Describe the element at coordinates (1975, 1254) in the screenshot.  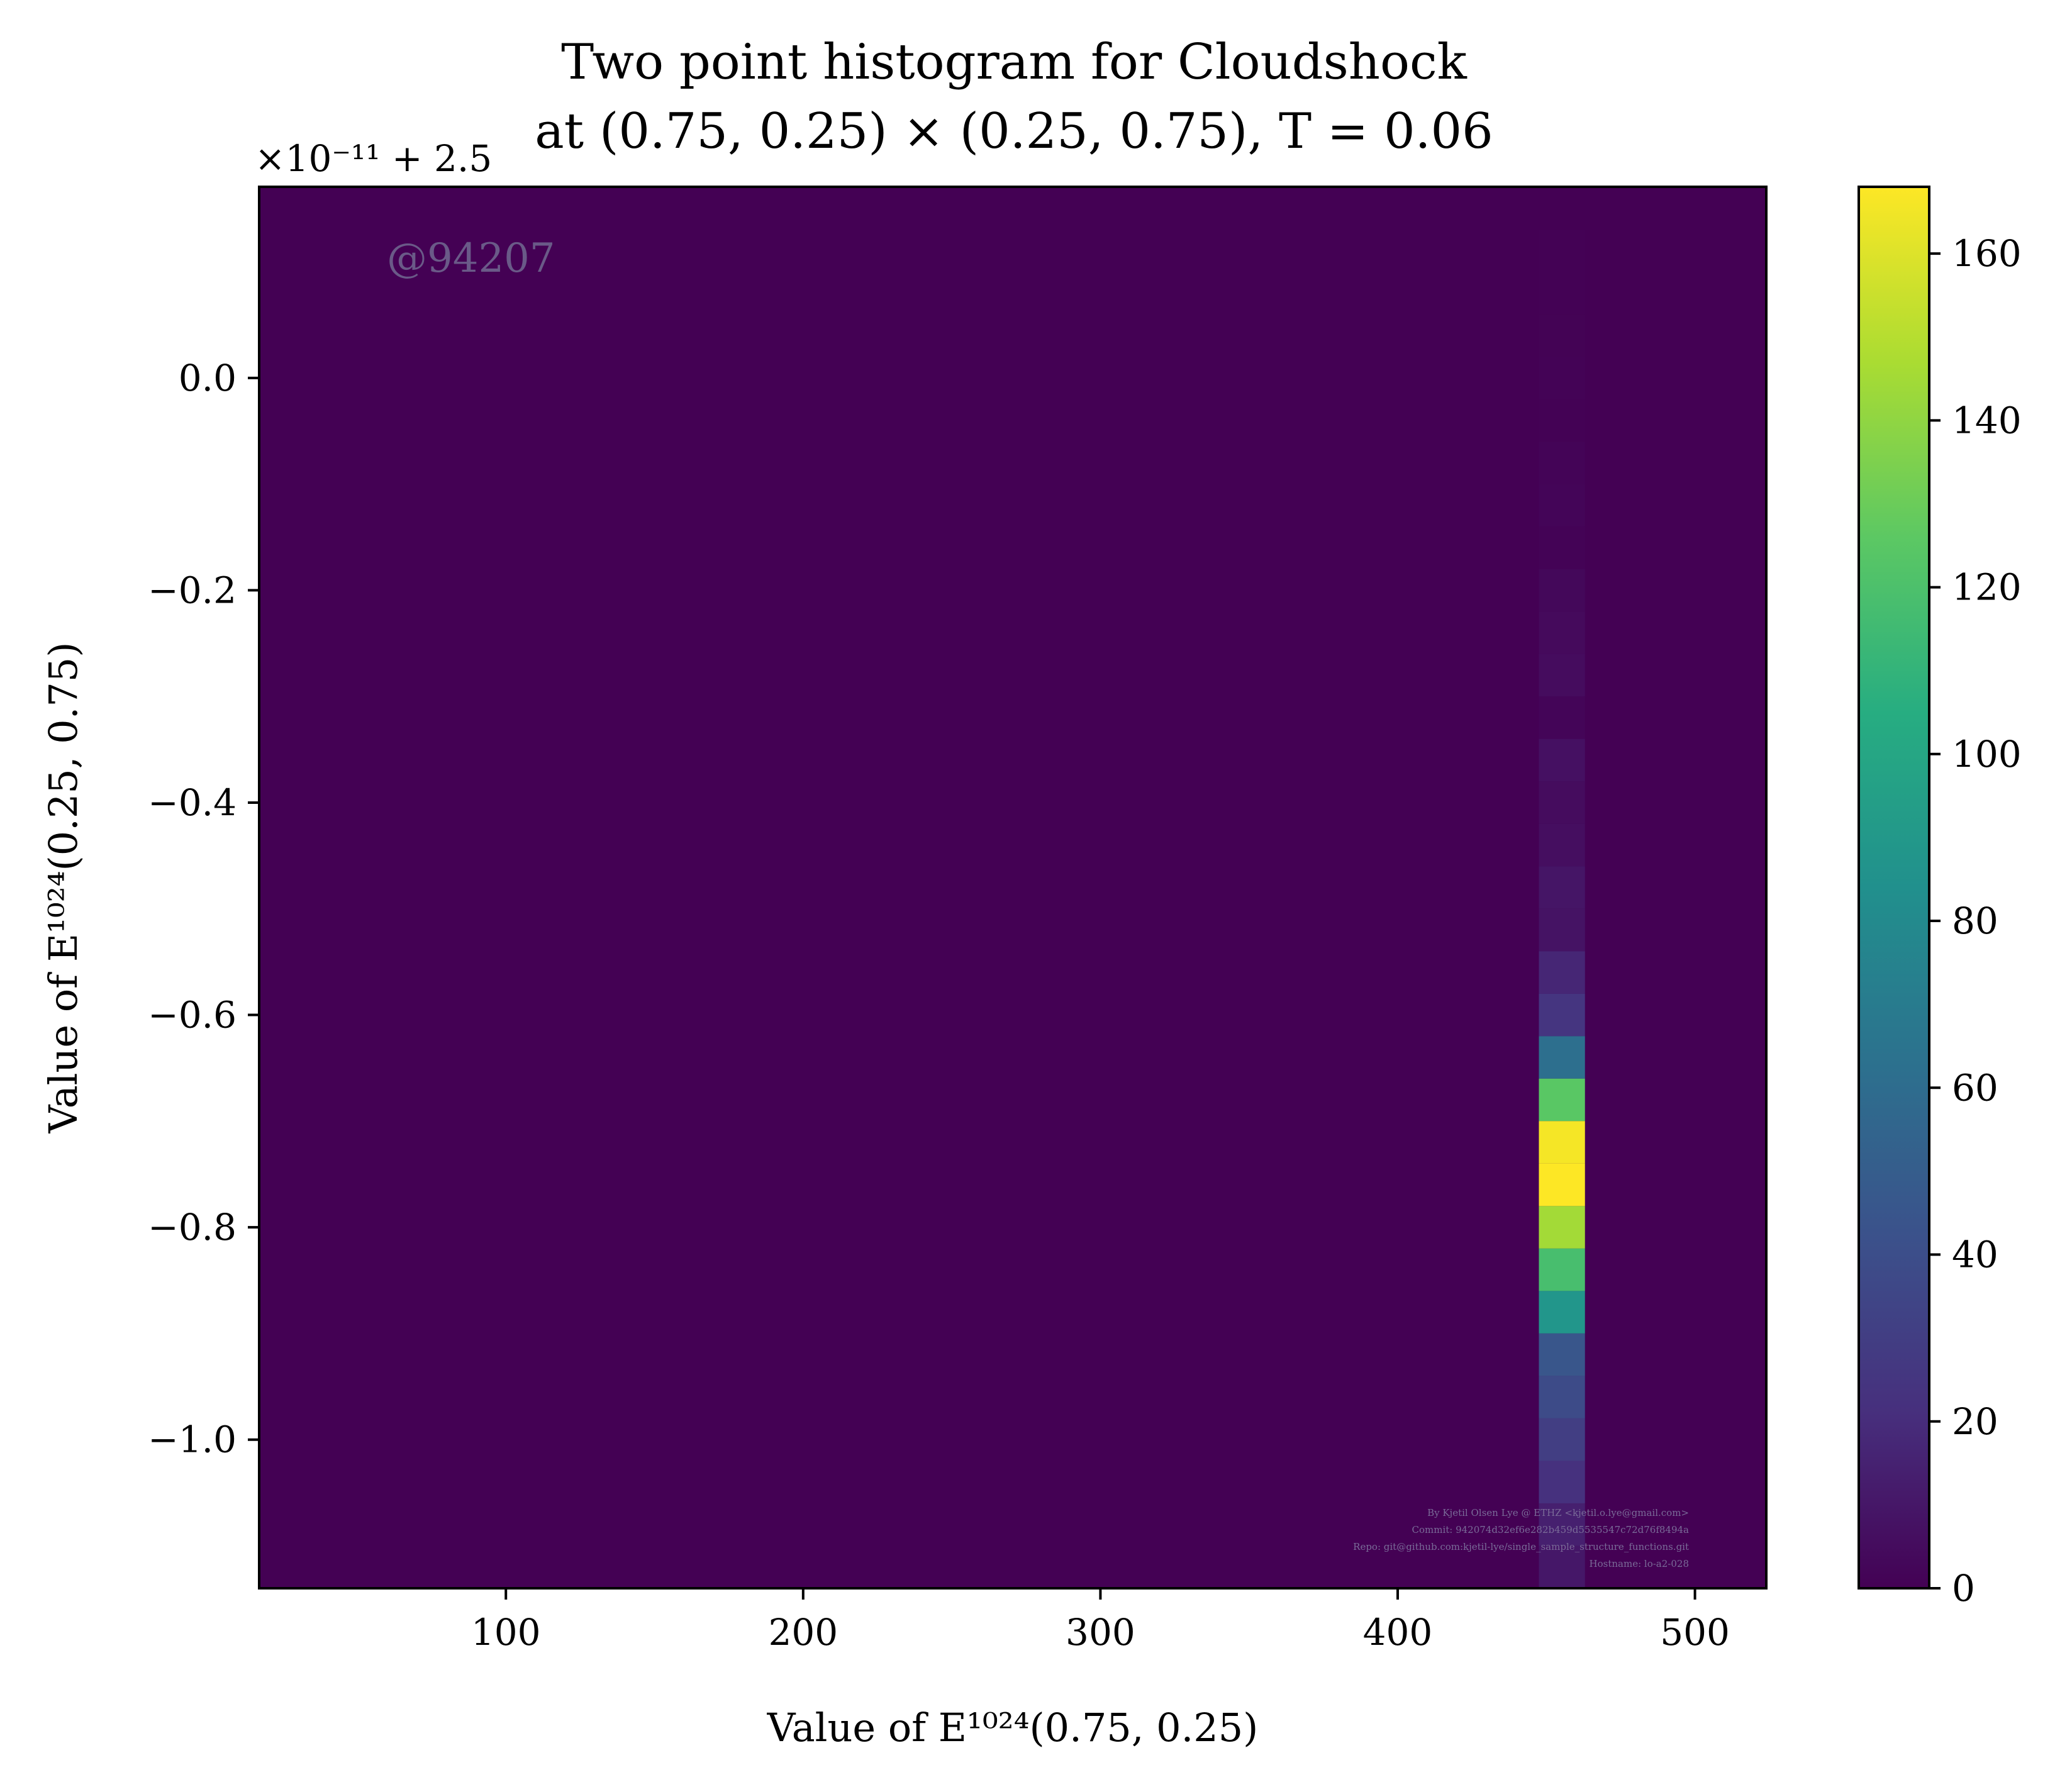
I see `colorbar-tick-label: 40` at that location.